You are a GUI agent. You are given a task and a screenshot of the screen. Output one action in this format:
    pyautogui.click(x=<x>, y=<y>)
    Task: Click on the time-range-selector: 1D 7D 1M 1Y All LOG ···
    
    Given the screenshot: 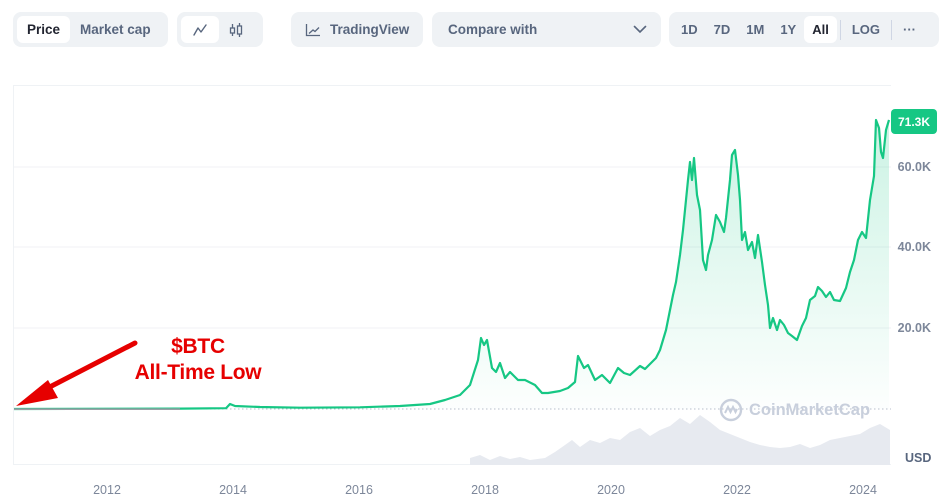 What is the action you would take?
    pyautogui.click(x=804, y=29)
    